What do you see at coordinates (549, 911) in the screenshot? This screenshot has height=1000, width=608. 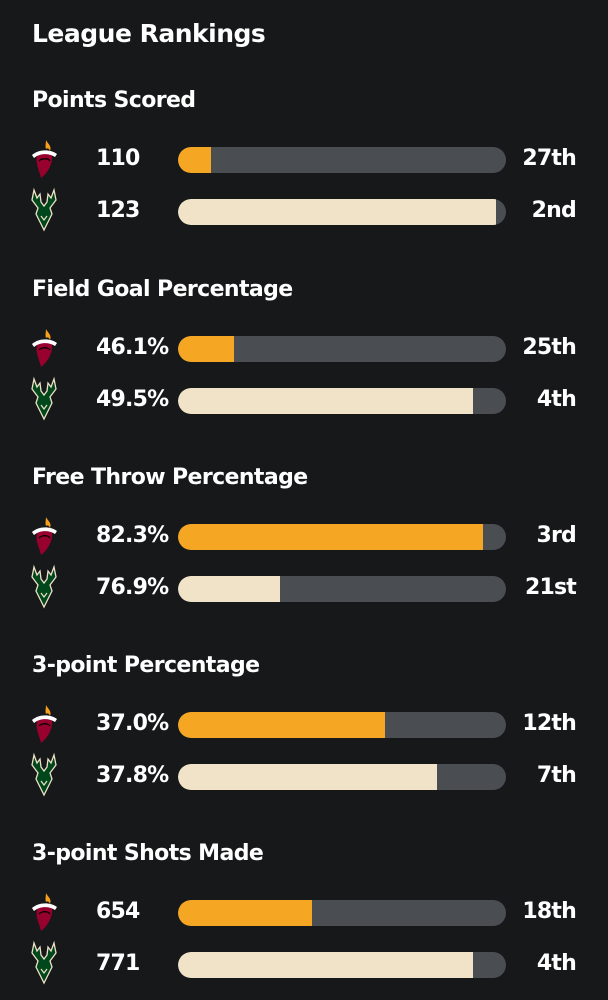 I see `league-rank: 18th` at bounding box center [549, 911].